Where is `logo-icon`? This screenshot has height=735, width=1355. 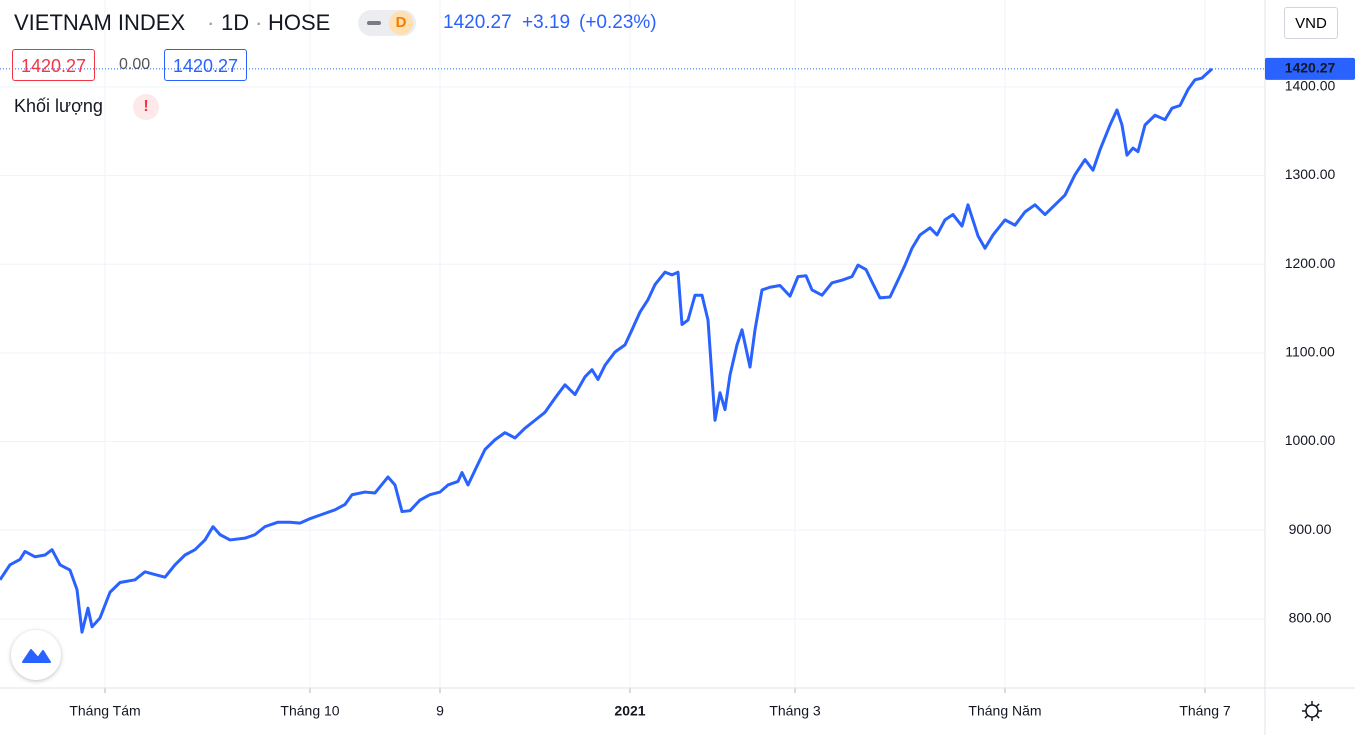 logo-icon is located at coordinates (36, 656).